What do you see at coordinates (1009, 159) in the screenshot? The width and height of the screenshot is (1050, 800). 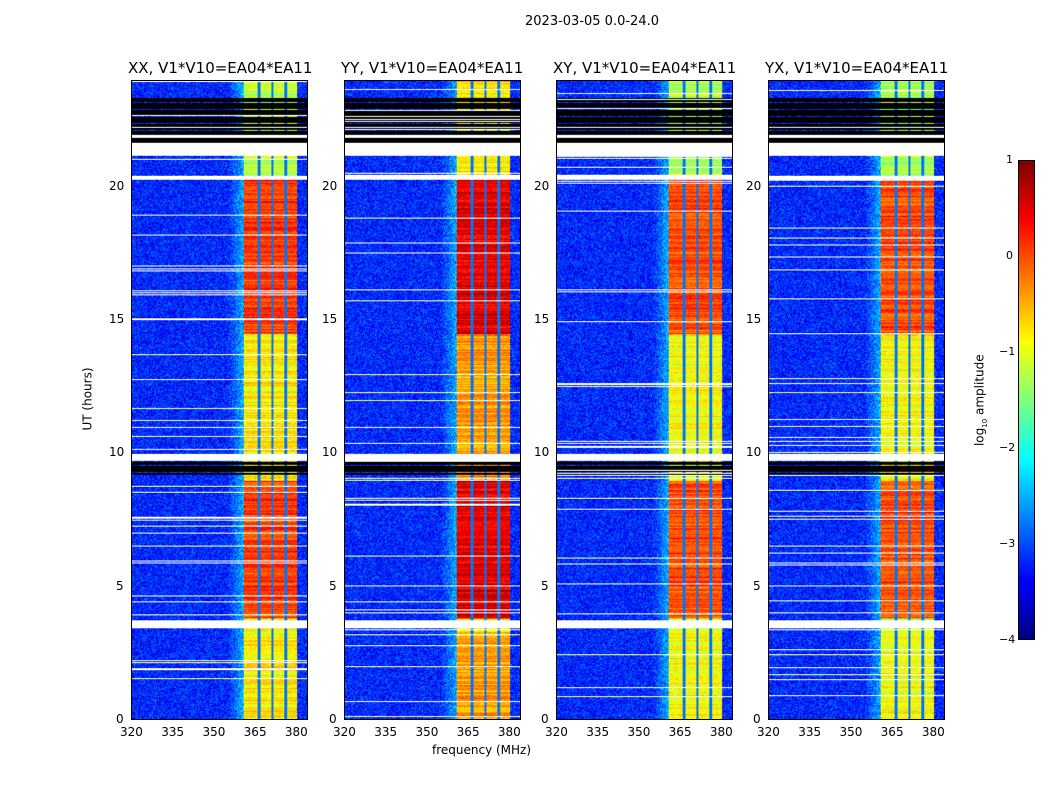 I see `colorbar-tick-label: 1` at bounding box center [1009, 159].